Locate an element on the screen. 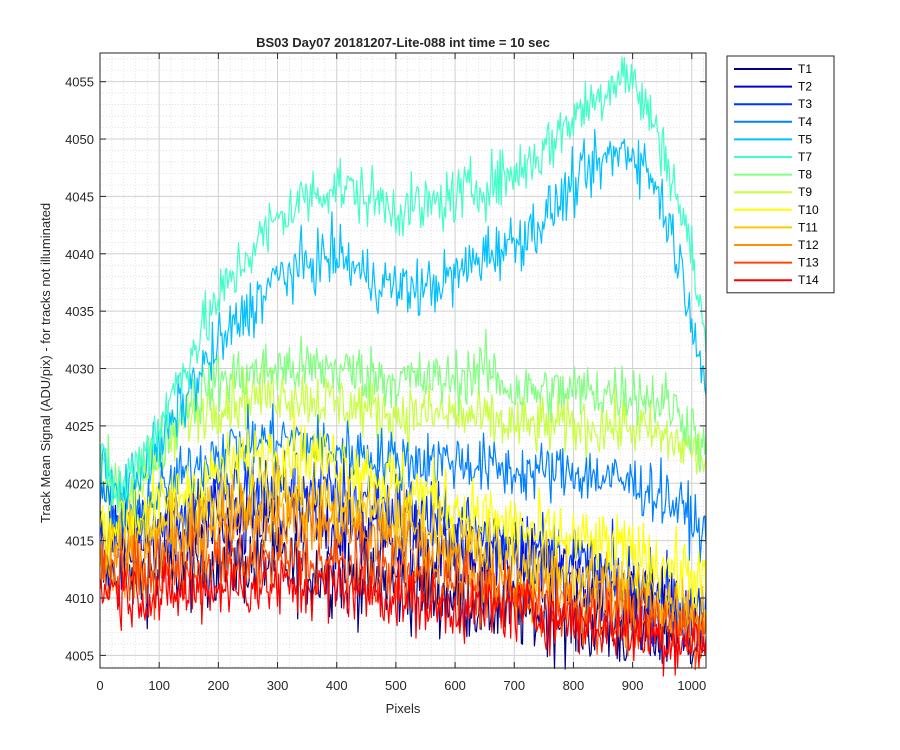  x-tick-label: 700 is located at coordinates (514, 685).